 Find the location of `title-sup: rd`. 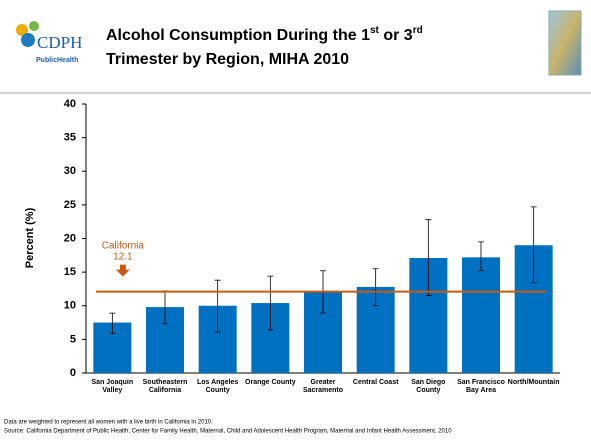

title-sup: rd is located at coordinates (418, 30).